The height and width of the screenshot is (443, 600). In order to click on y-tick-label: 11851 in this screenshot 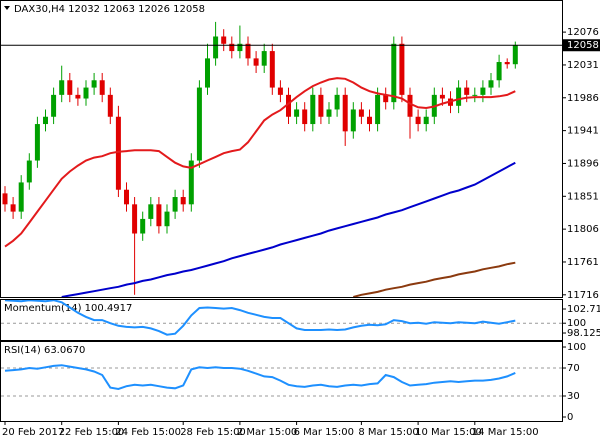, I will do `click(583, 196)`.